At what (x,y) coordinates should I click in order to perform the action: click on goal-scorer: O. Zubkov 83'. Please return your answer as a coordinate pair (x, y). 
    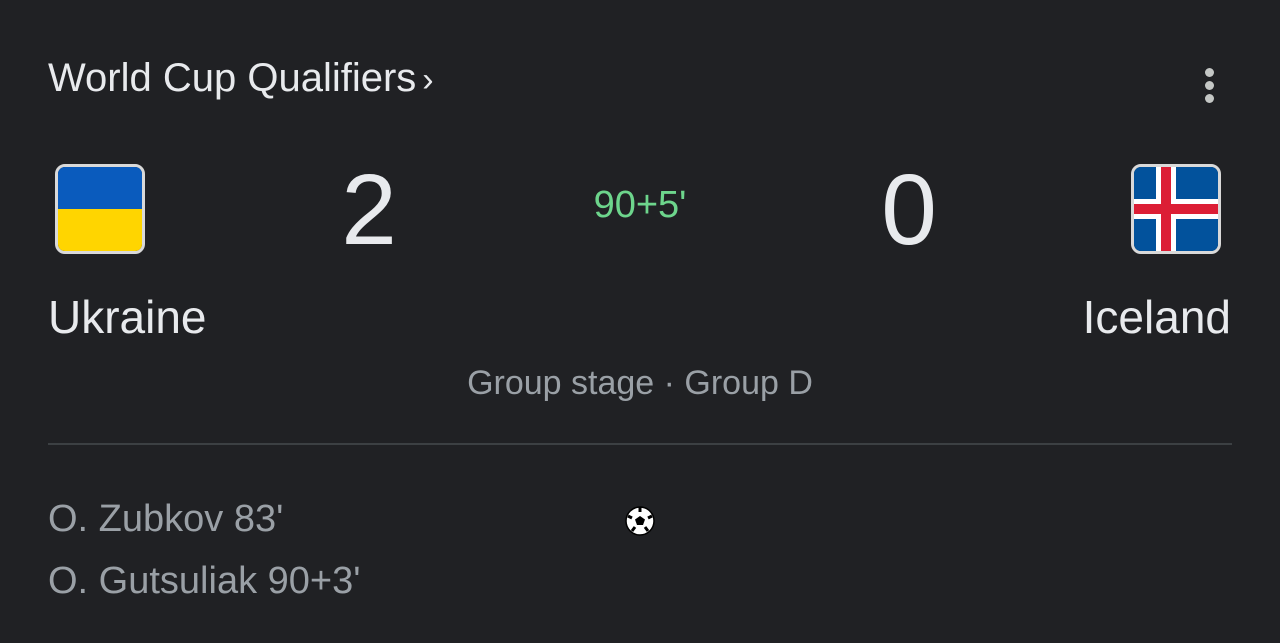
    Looking at the image, I should click on (166, 519).